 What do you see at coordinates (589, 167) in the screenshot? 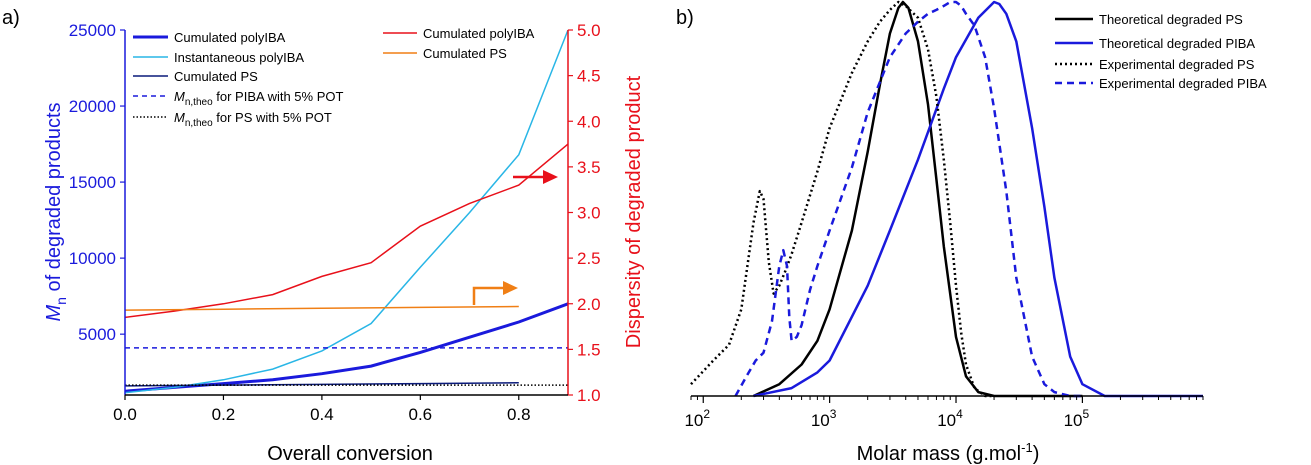
I see `y-tick-label-right: 3.5` at bounding box center [589, 167].